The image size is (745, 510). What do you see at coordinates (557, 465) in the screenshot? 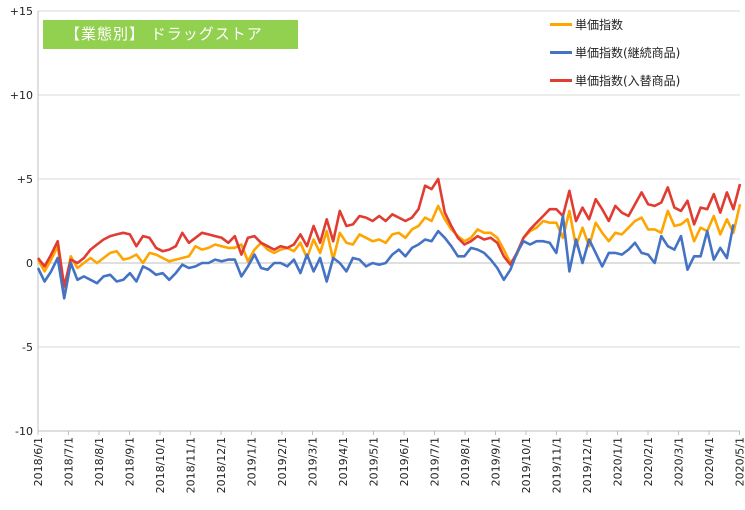
I see `x-tick-label: 2019/11/1` at bounding box center [557, 465].